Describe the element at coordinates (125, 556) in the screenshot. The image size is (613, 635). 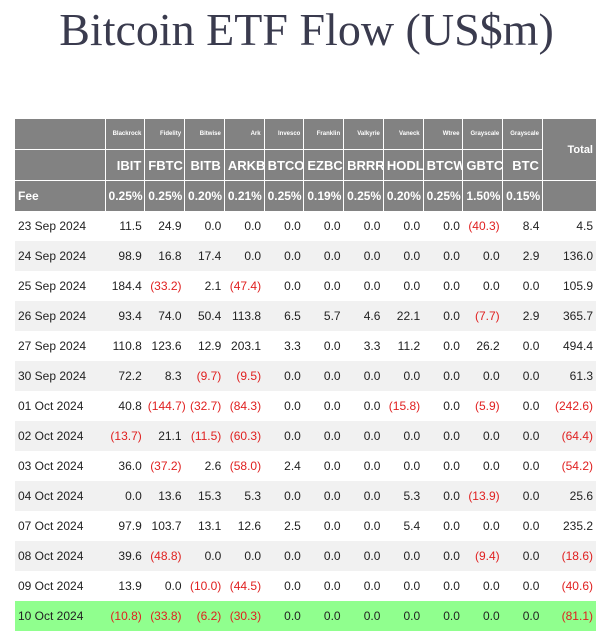
I see `flow-cell: 39.6` at that location.